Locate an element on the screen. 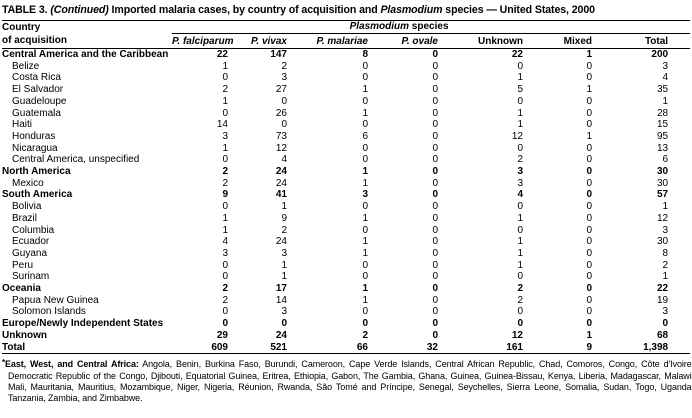  table-row: Belize 1 2 0 0 0 0 3 is located at coordinates (346, 67).